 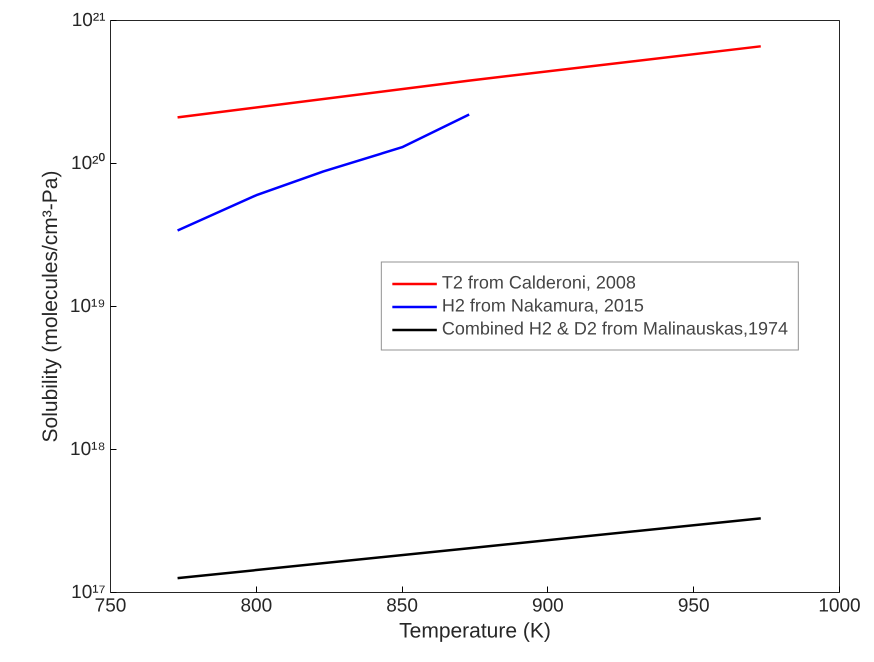 I want to click on x-tick-label: 850, so click(x=402, y=606).